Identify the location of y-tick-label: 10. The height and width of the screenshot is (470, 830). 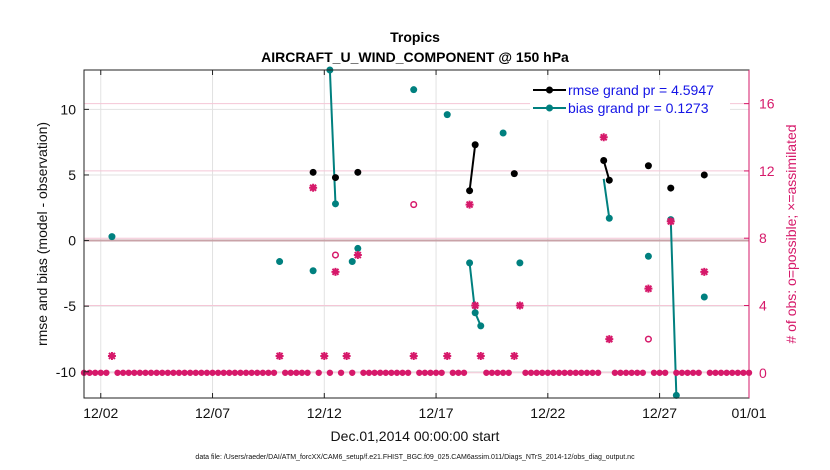
(68, 109).